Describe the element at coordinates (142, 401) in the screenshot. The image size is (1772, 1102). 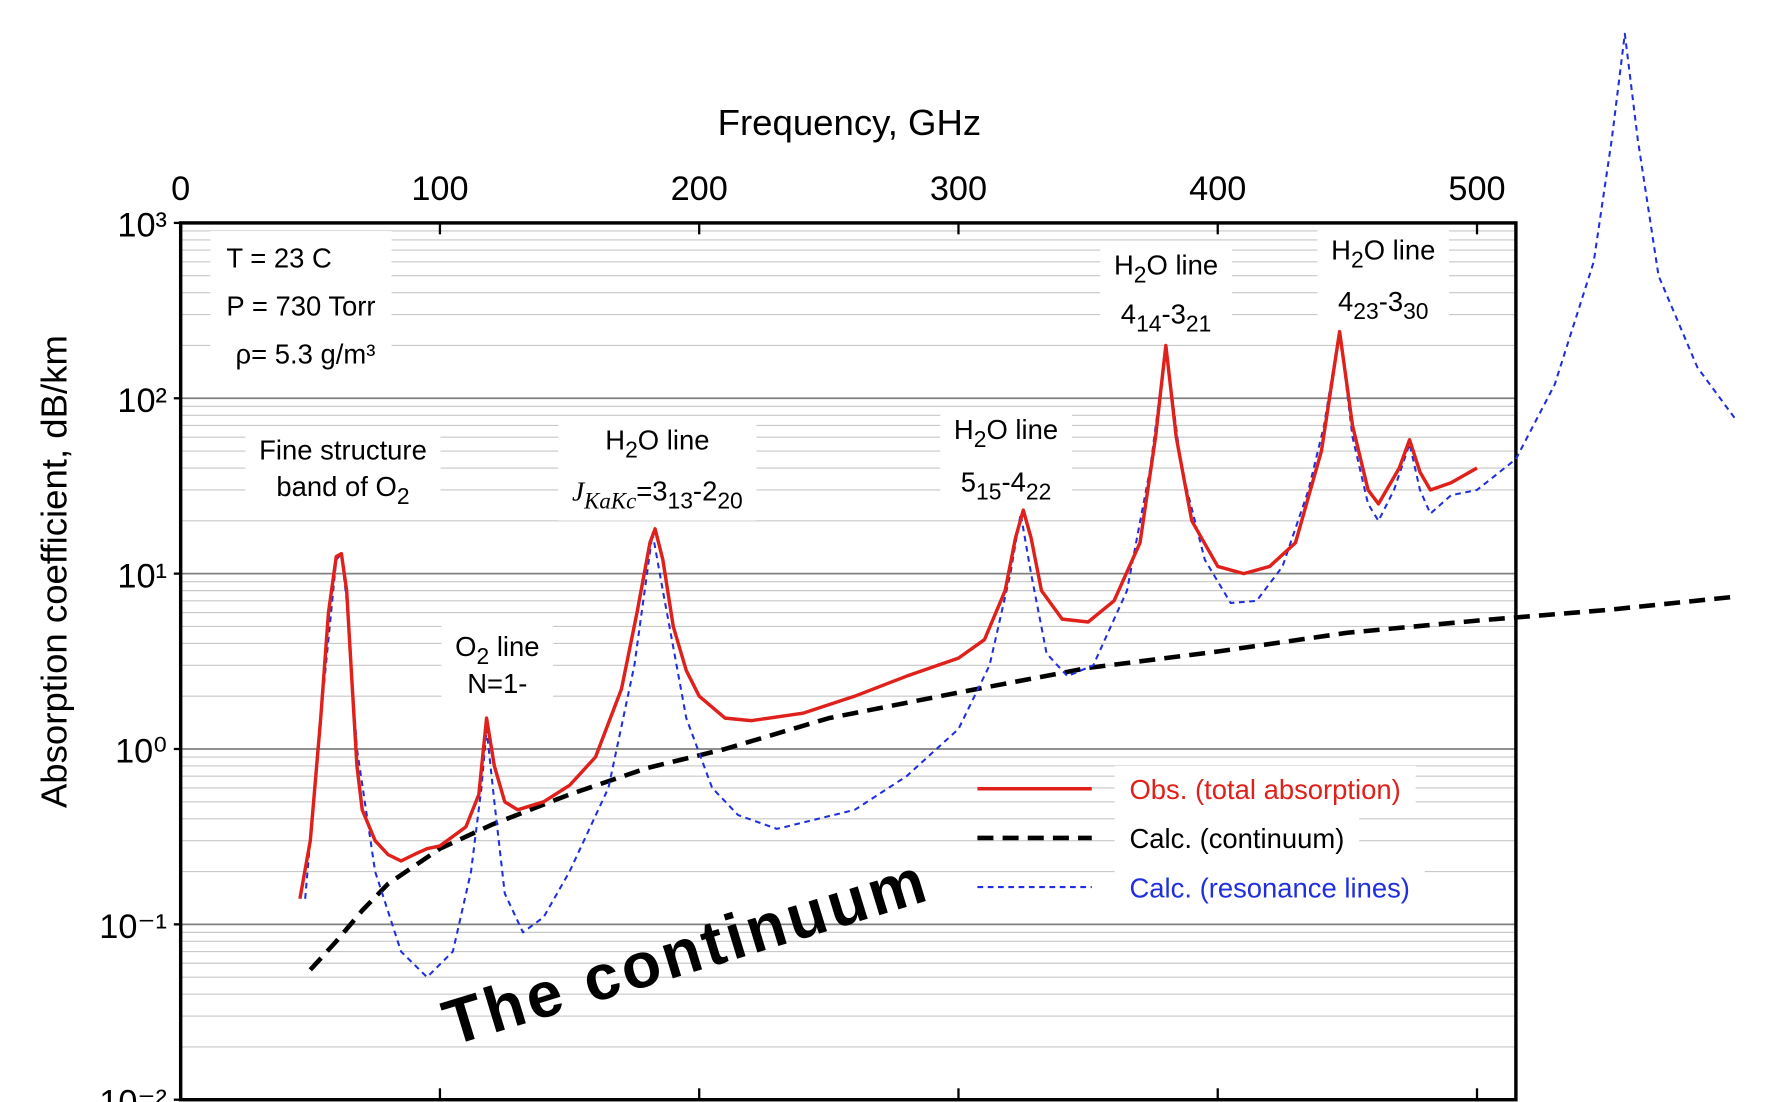
I see `y-tick-label: 10²` at that location.